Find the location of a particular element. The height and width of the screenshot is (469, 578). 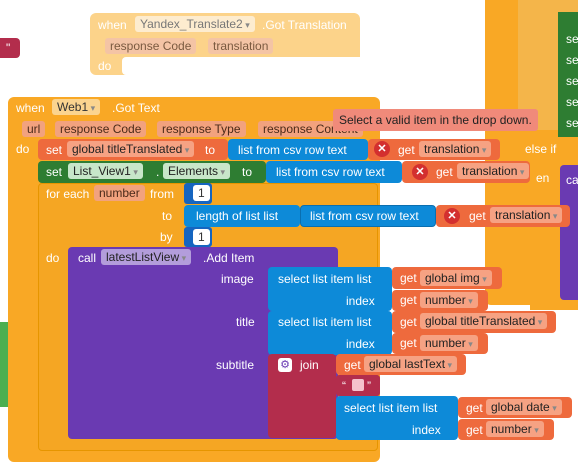

left-green-block is located at coordinates (5, 364).